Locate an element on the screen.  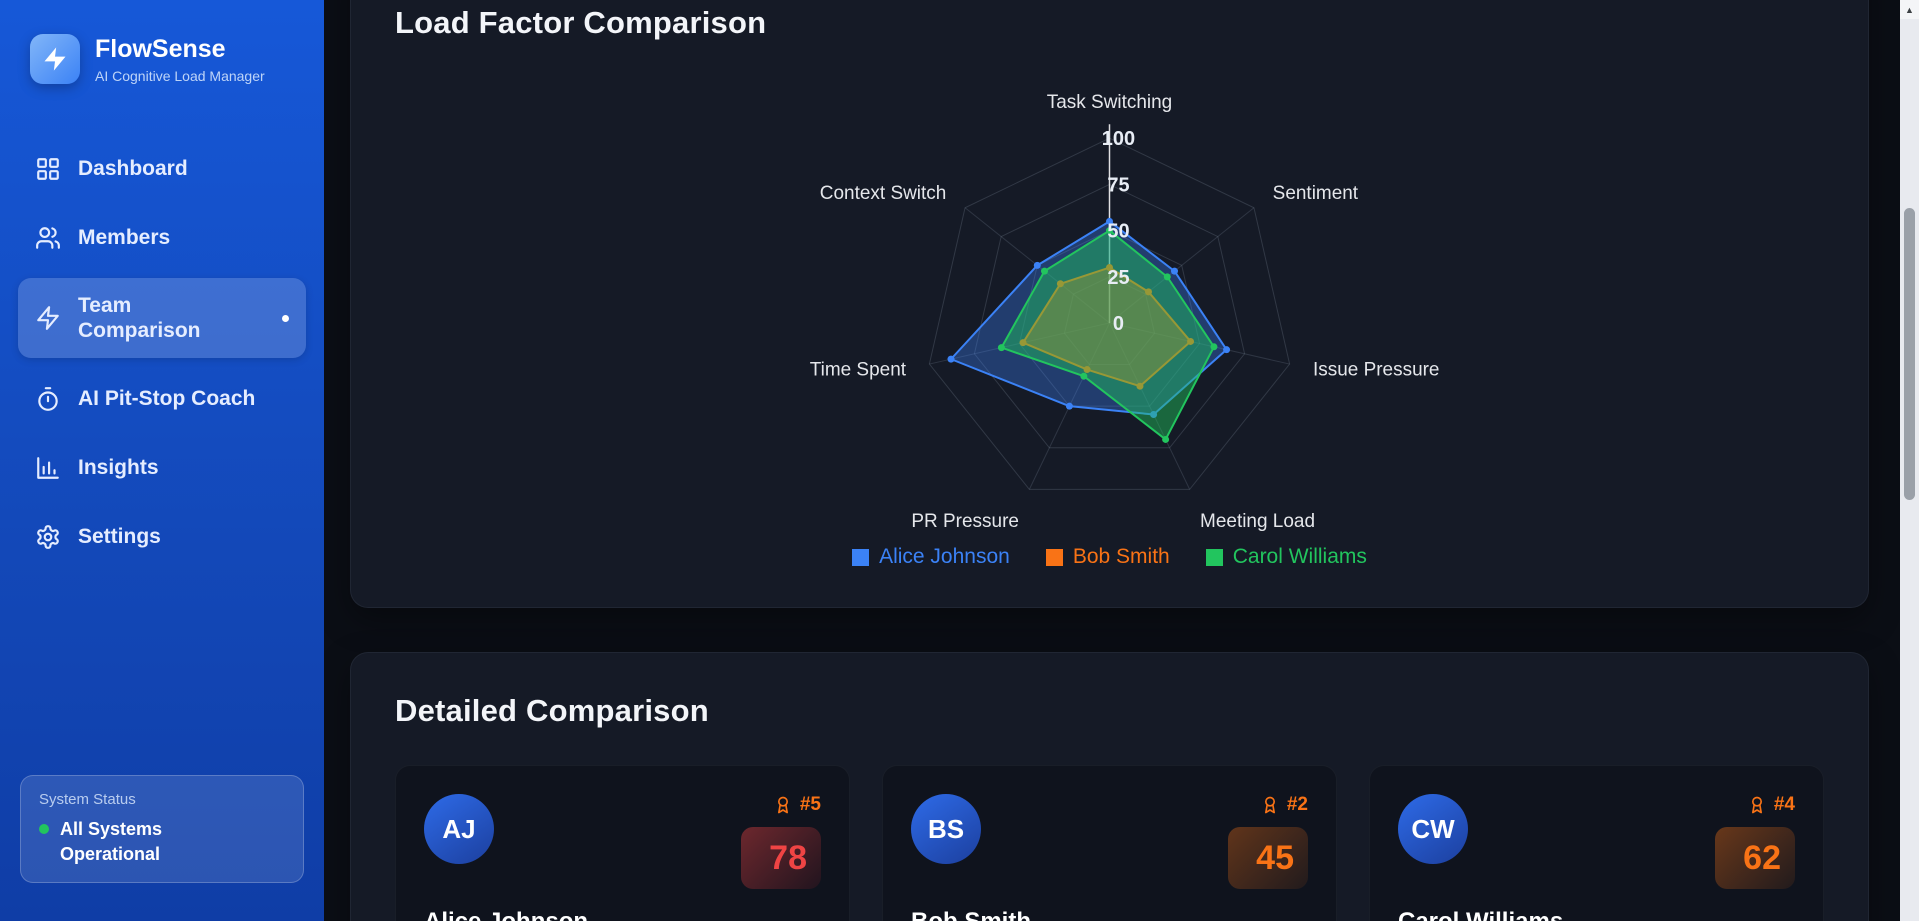
scrollbar-thumb is located at coordinates (1909, 354).